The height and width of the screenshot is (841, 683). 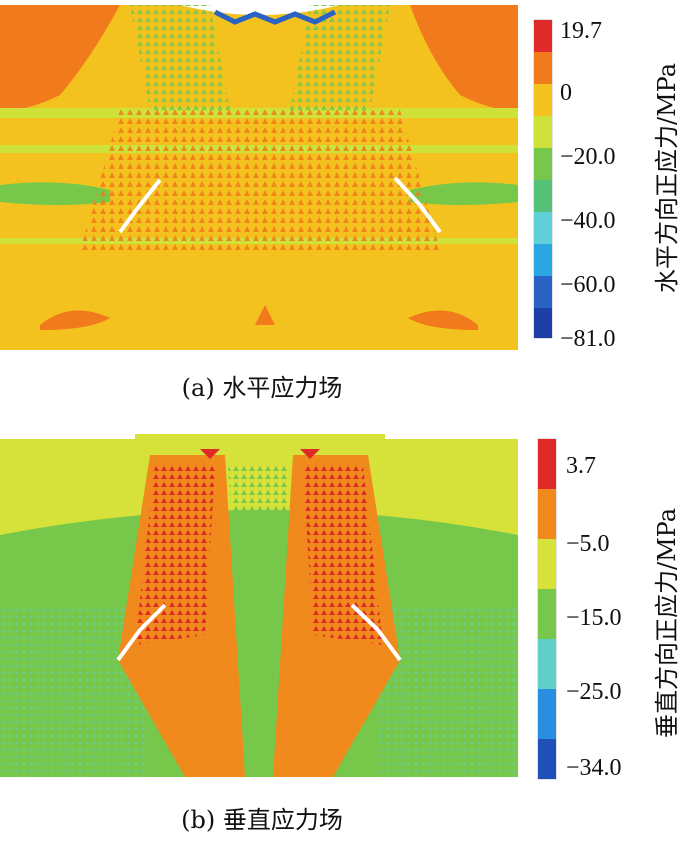 I want to click on tick-label: −81.0, so click(x=588, y=339).